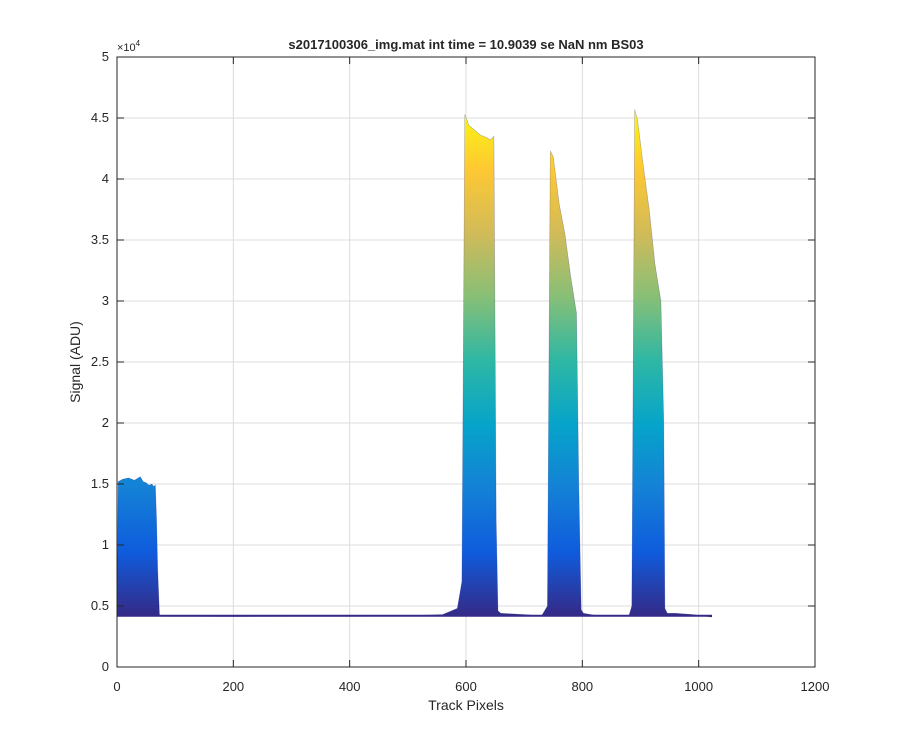  I want to click on x-tick-label: 800, so click(582, 686).